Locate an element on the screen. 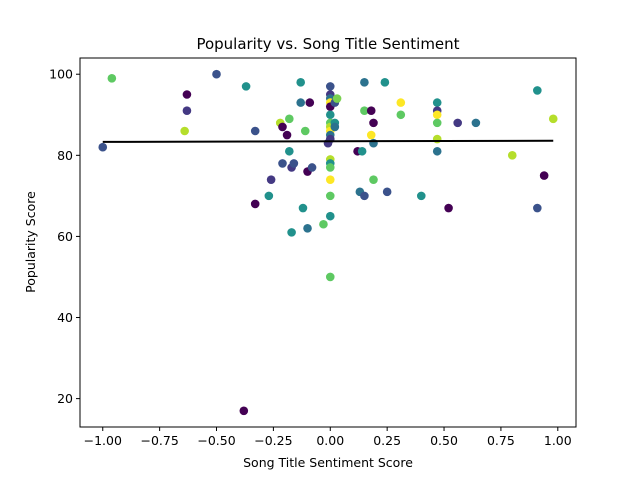 Image resolution: width=640 pixels, height=480 pixels. x-tick-label: −0.25 is located at coordinates (273, 440).